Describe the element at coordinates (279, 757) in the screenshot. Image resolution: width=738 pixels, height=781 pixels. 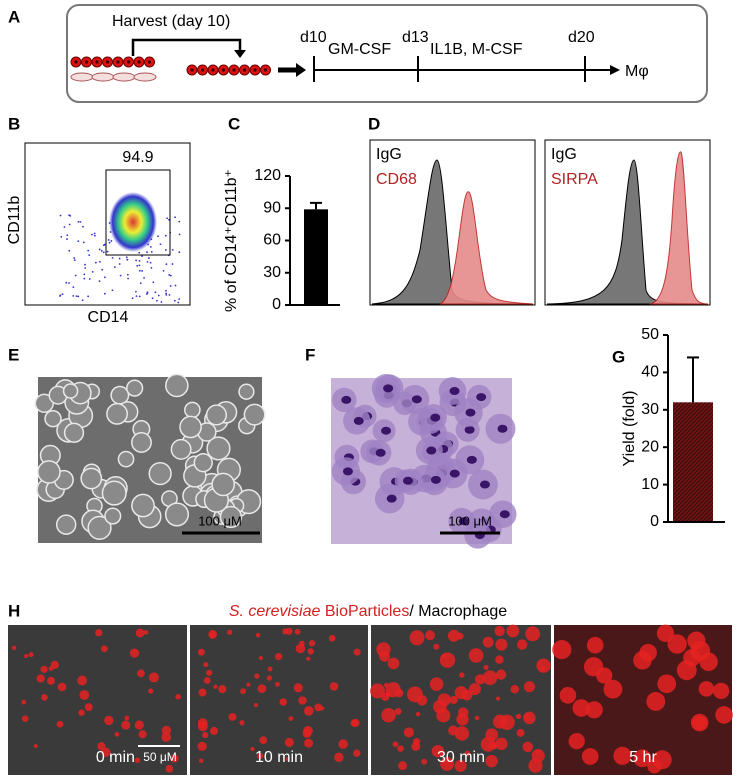
I see `time-label: 10 min` at that location.